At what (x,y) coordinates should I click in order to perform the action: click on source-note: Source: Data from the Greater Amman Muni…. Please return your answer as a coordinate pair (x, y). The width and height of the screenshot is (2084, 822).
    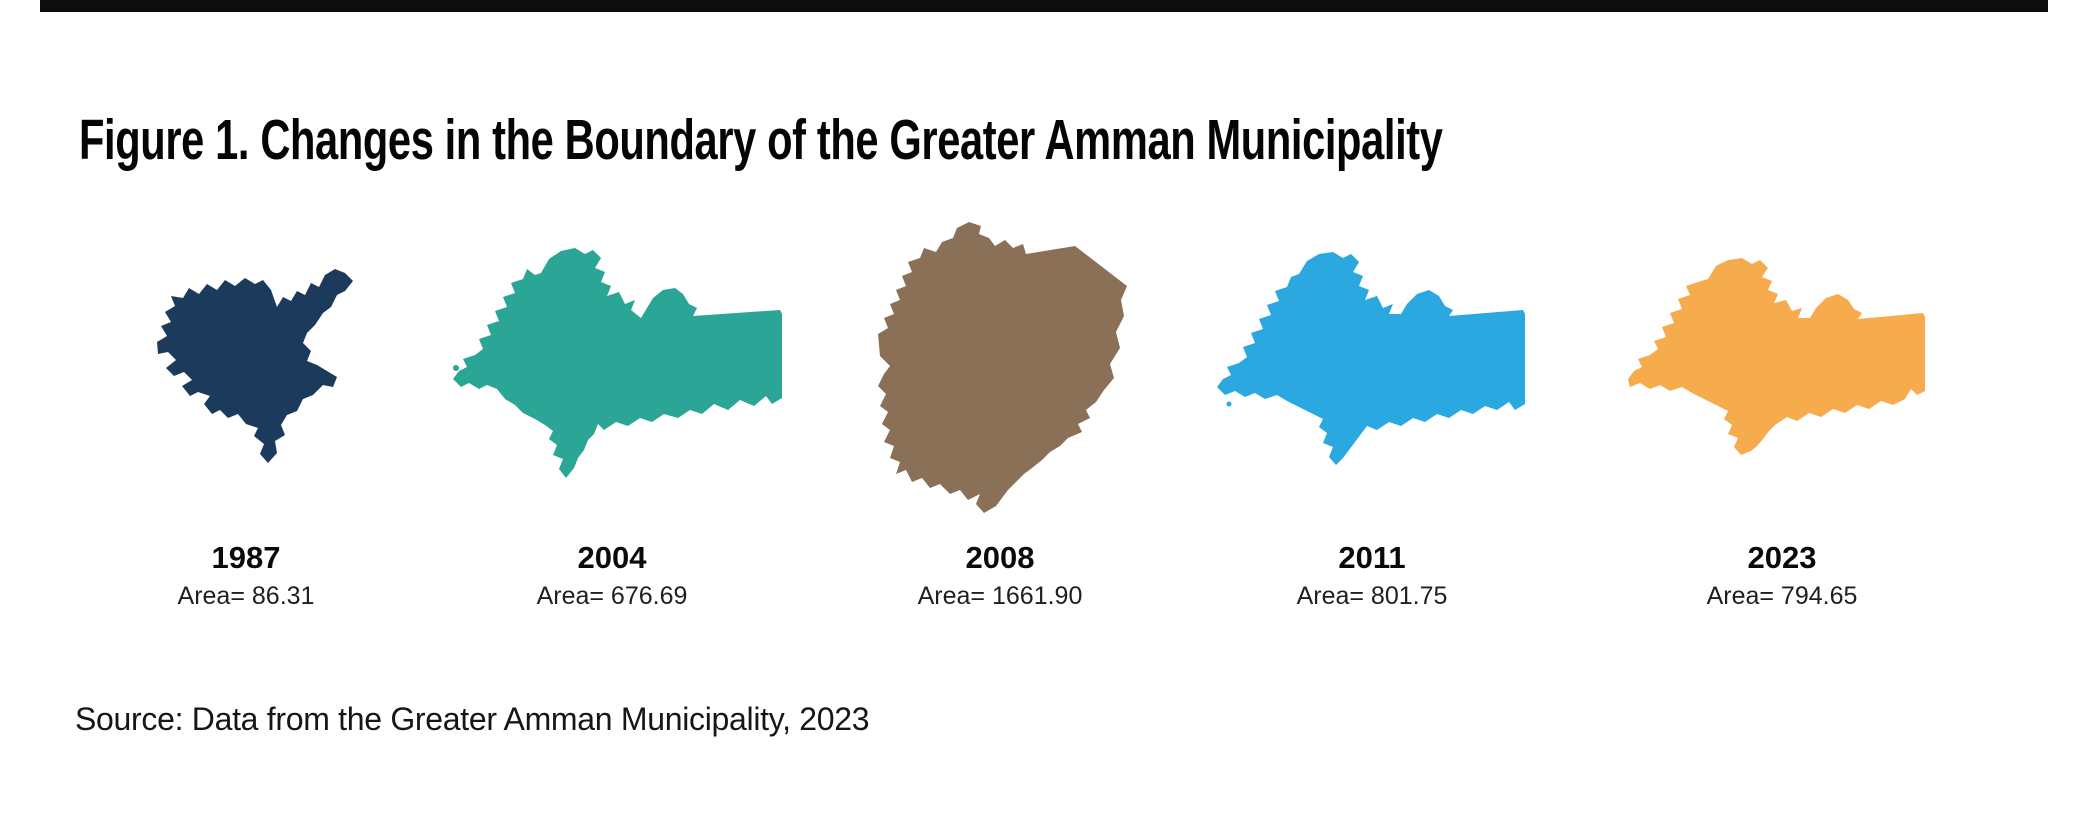
    Looking at the image, I should click on (472, 719).